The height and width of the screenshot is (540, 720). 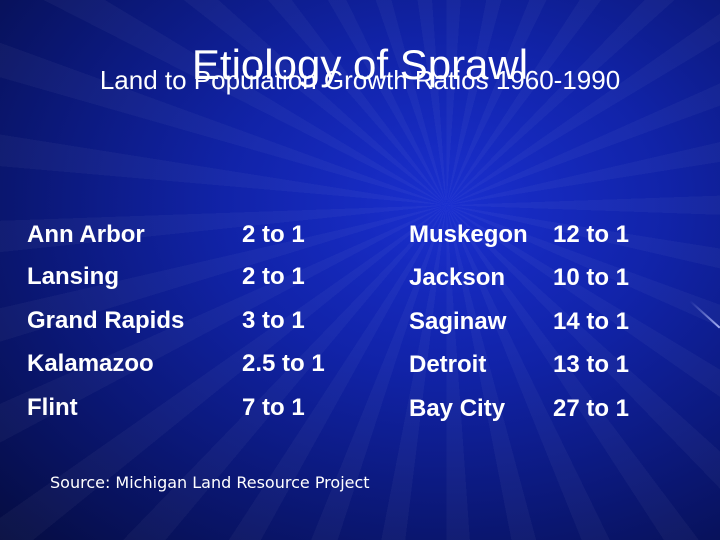 I want to click on ratio-right: 13 to 1, so click(x=591, y=364).